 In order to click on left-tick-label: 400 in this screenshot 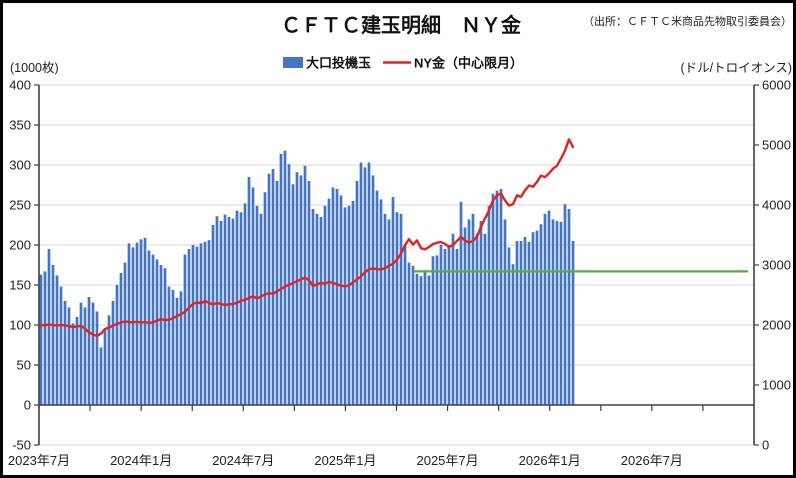, I will do `click(20, 85)`.